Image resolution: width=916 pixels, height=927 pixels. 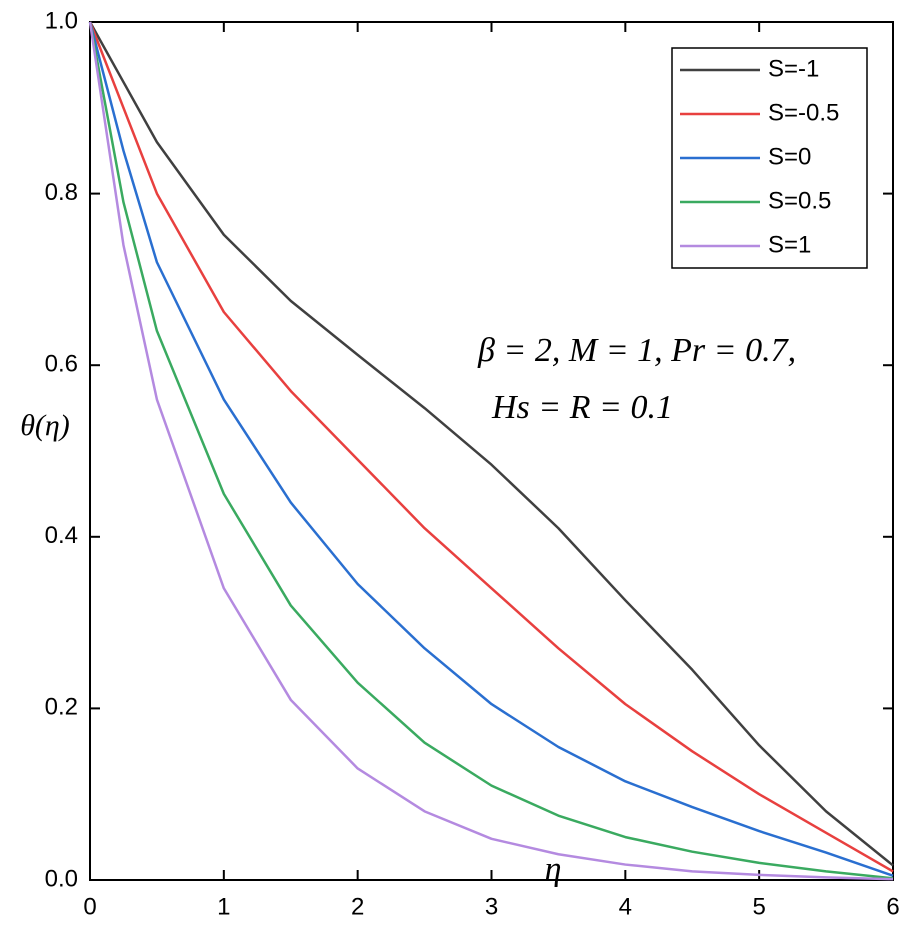 I want to click on legend-label: S=-1, so click(x=793, y=68).